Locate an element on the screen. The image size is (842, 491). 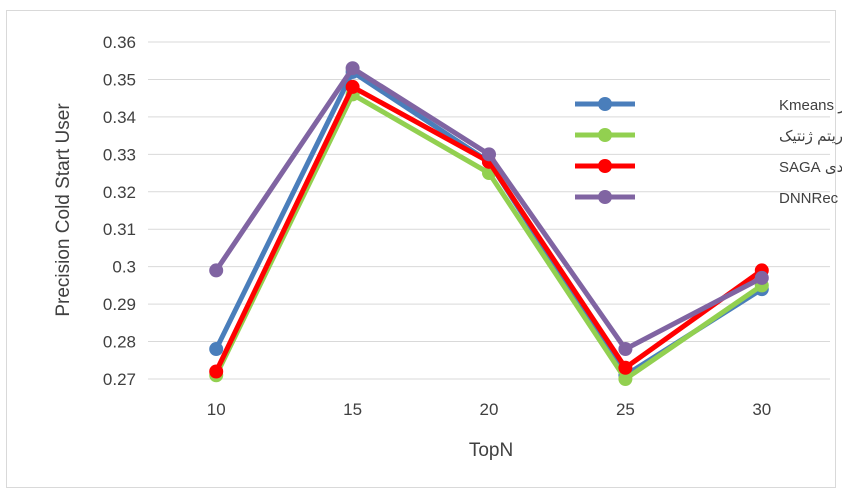
y-tick-label: 0.32 is located at coordinates (119, 192).